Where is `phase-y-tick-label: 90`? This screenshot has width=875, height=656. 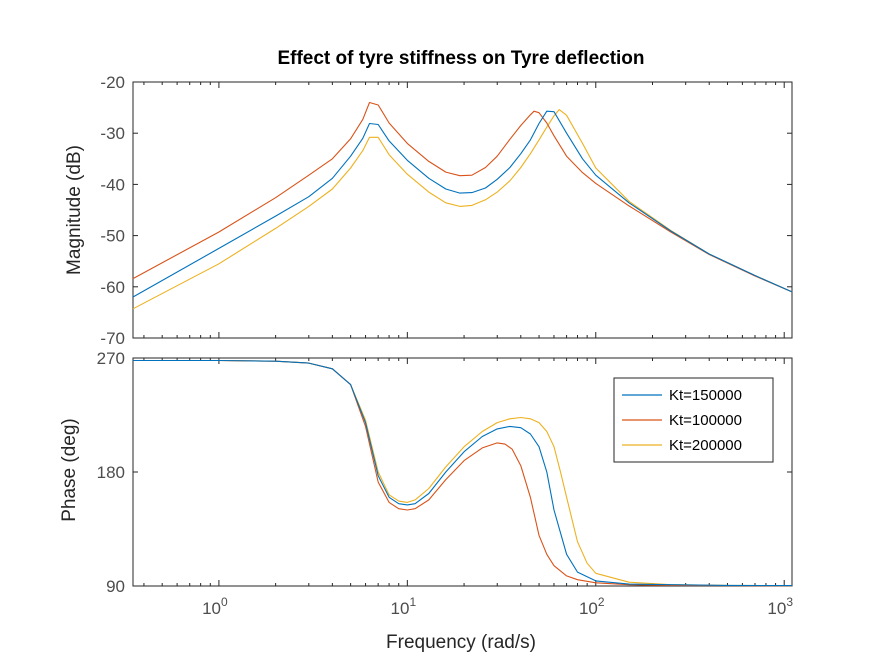 phase-y-tick-label: 90 is located at coordinates (115, 586).